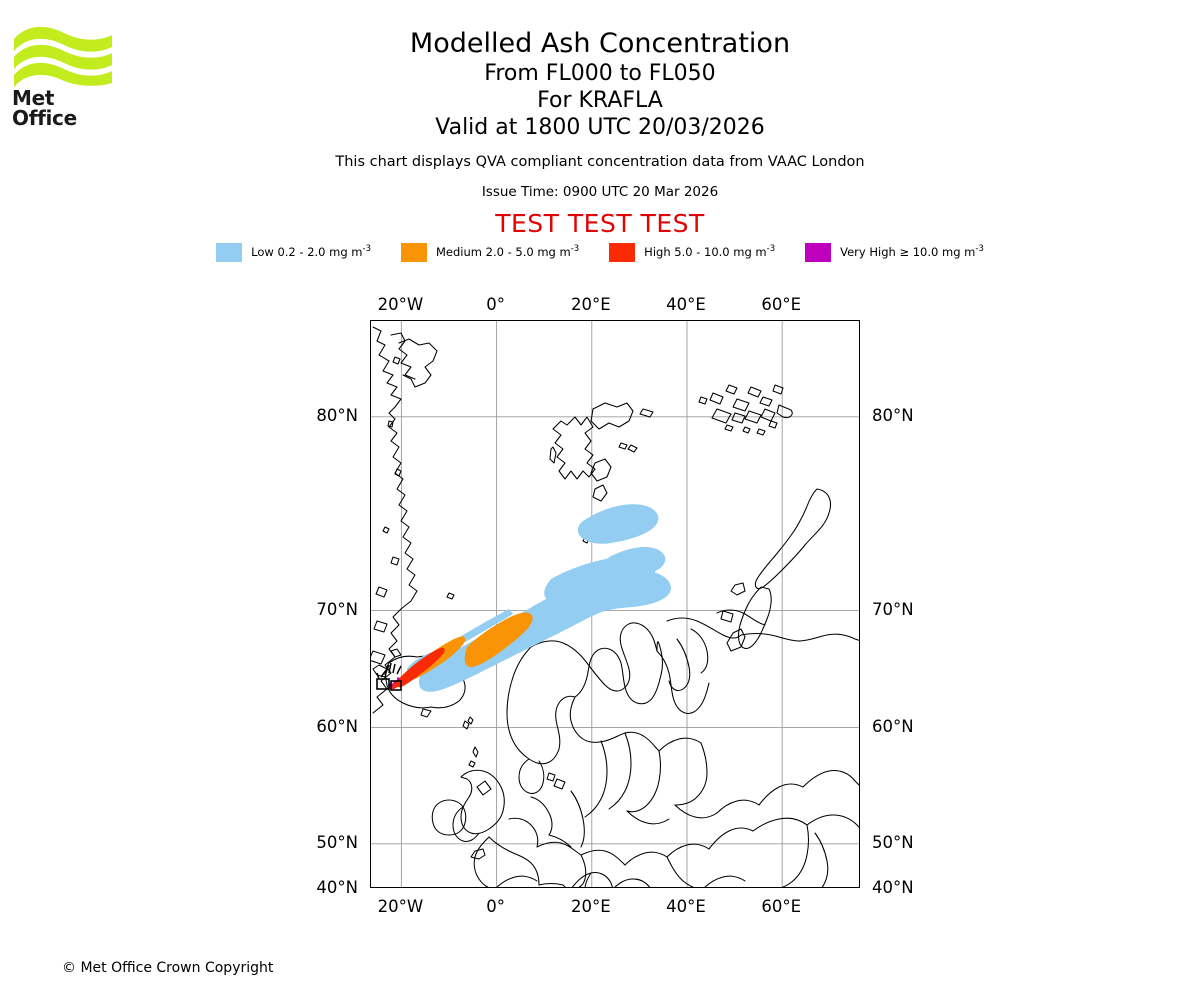 This screenshot has height=1000, width=1200. Describe the element at coordinates (413, 252) in the screenshot. I see `legend-swatch-medium` at that location.